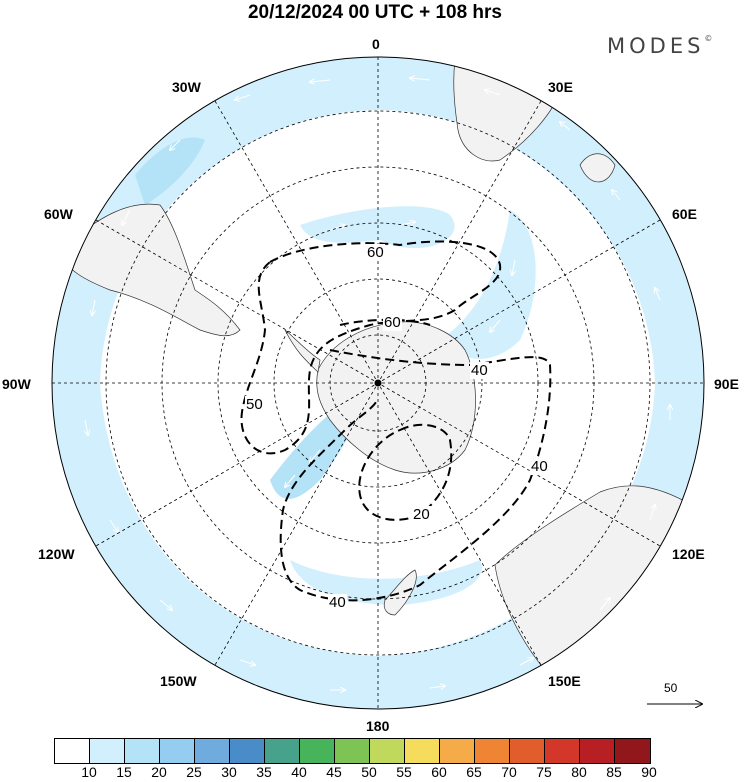  What do you see at coordinates (375, 252) in the screenshot?
I see `contour-label-60-outer: 60` at bounding box center [375, 252].